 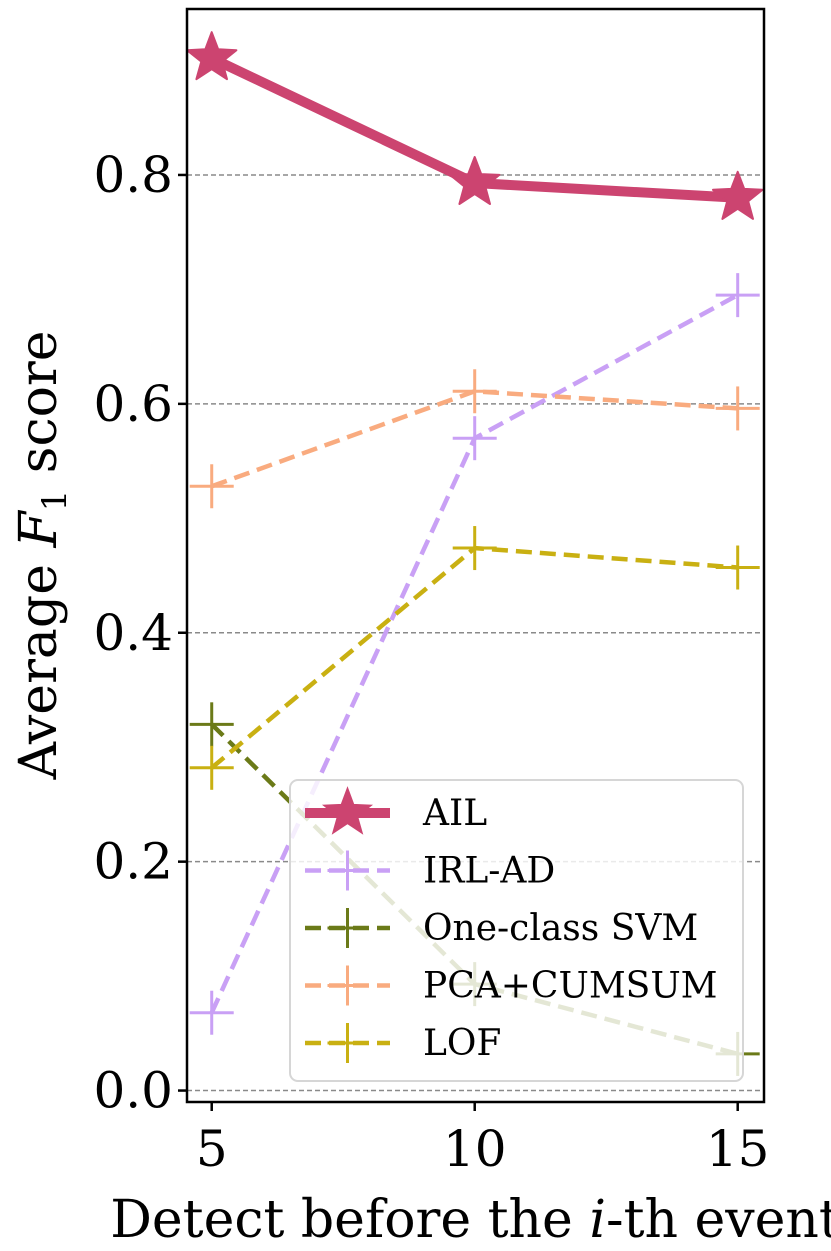 I want to click on legend-label: One-class SVM, so click(x=560, y=928).